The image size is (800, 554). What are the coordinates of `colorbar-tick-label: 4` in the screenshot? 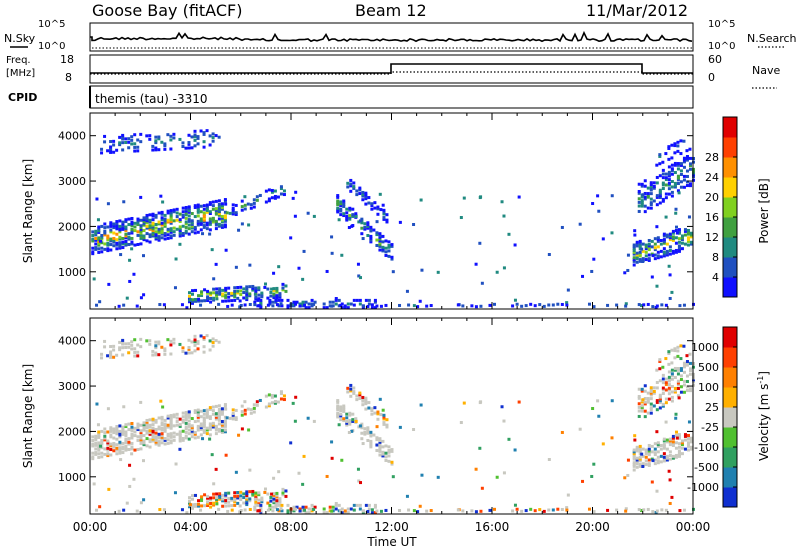 It's located at (715, 277).